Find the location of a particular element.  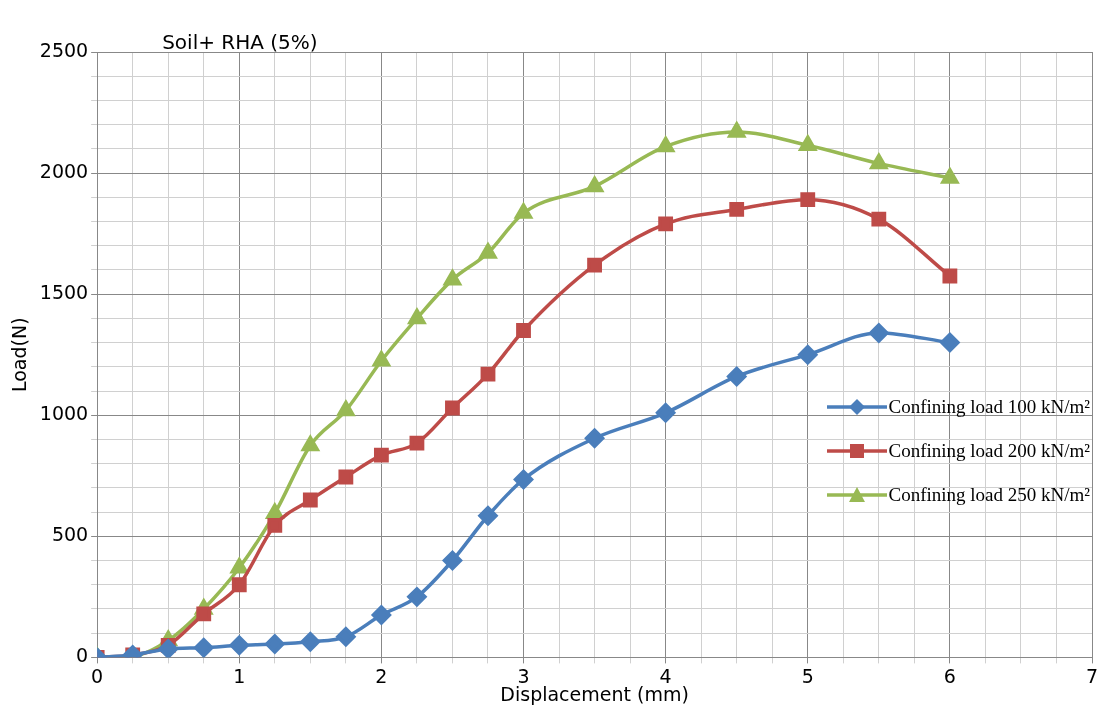

x-tick-label: 1 is located at coordinates (239, 675).